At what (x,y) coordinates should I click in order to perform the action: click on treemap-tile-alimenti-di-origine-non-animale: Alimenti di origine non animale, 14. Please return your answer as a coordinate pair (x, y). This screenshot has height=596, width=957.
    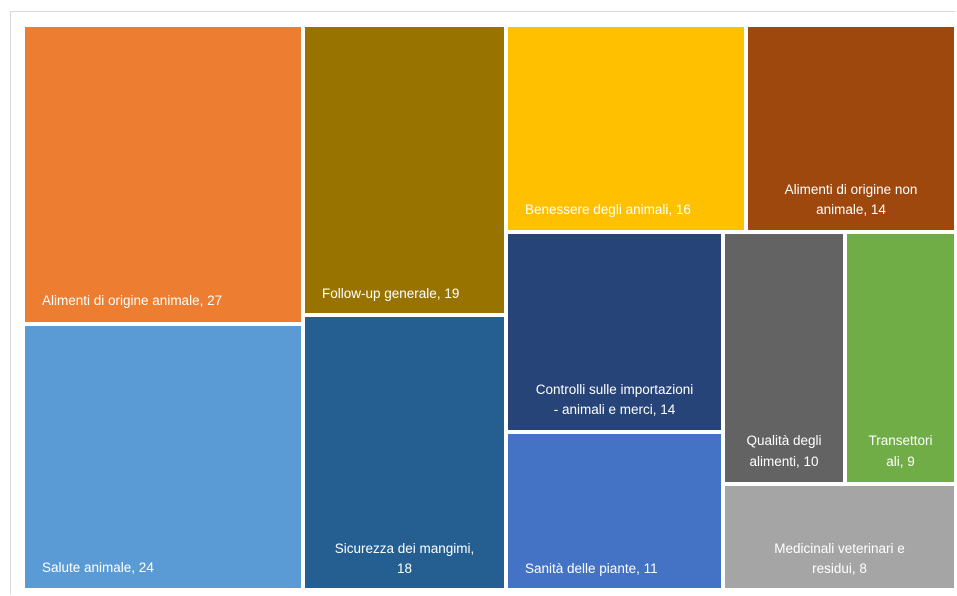
    Looking at the image, I should click on (851, 128).